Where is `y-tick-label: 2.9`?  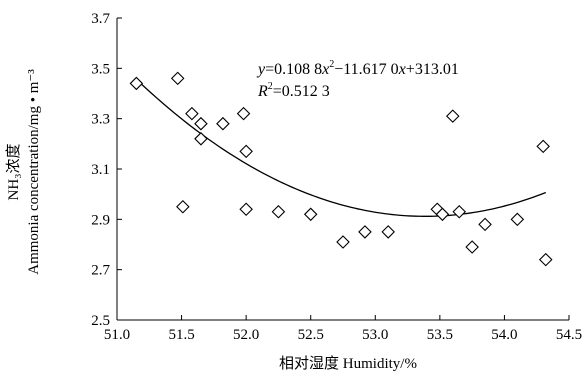 y-tick-label: 2.9 is located at coordinates (100, 220).